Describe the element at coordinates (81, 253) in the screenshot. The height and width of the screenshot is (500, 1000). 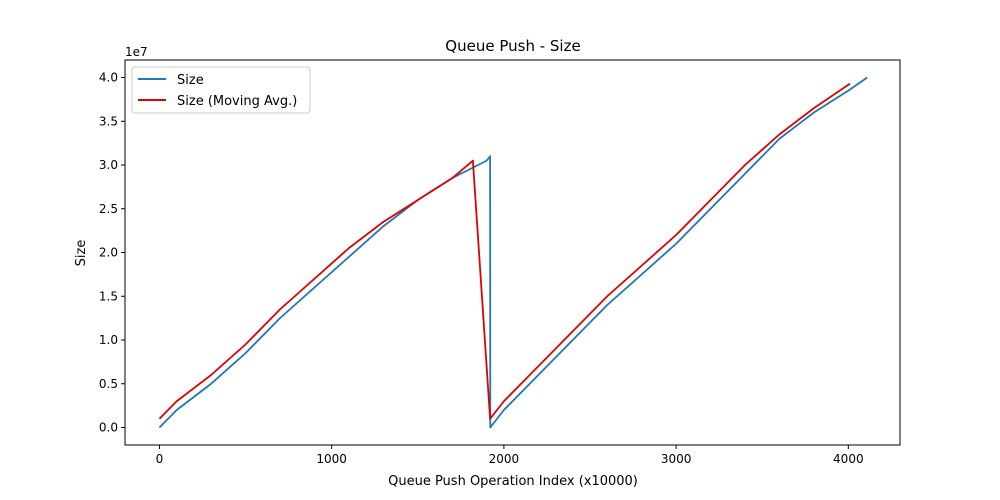
I see `y-axis-label: Size` at that location.